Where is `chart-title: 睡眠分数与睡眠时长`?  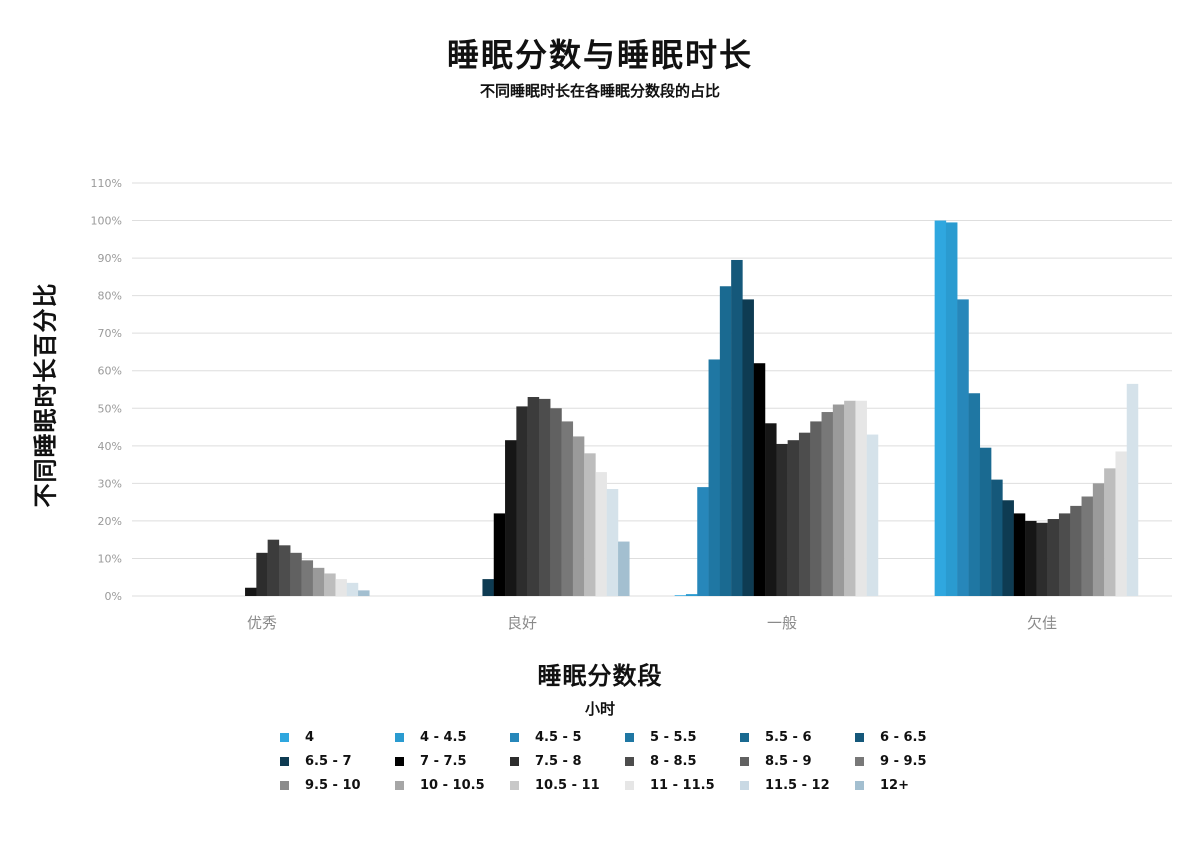
chart-title: 睡眠分数与睡眠时长 is located at coordinates (599, 55).